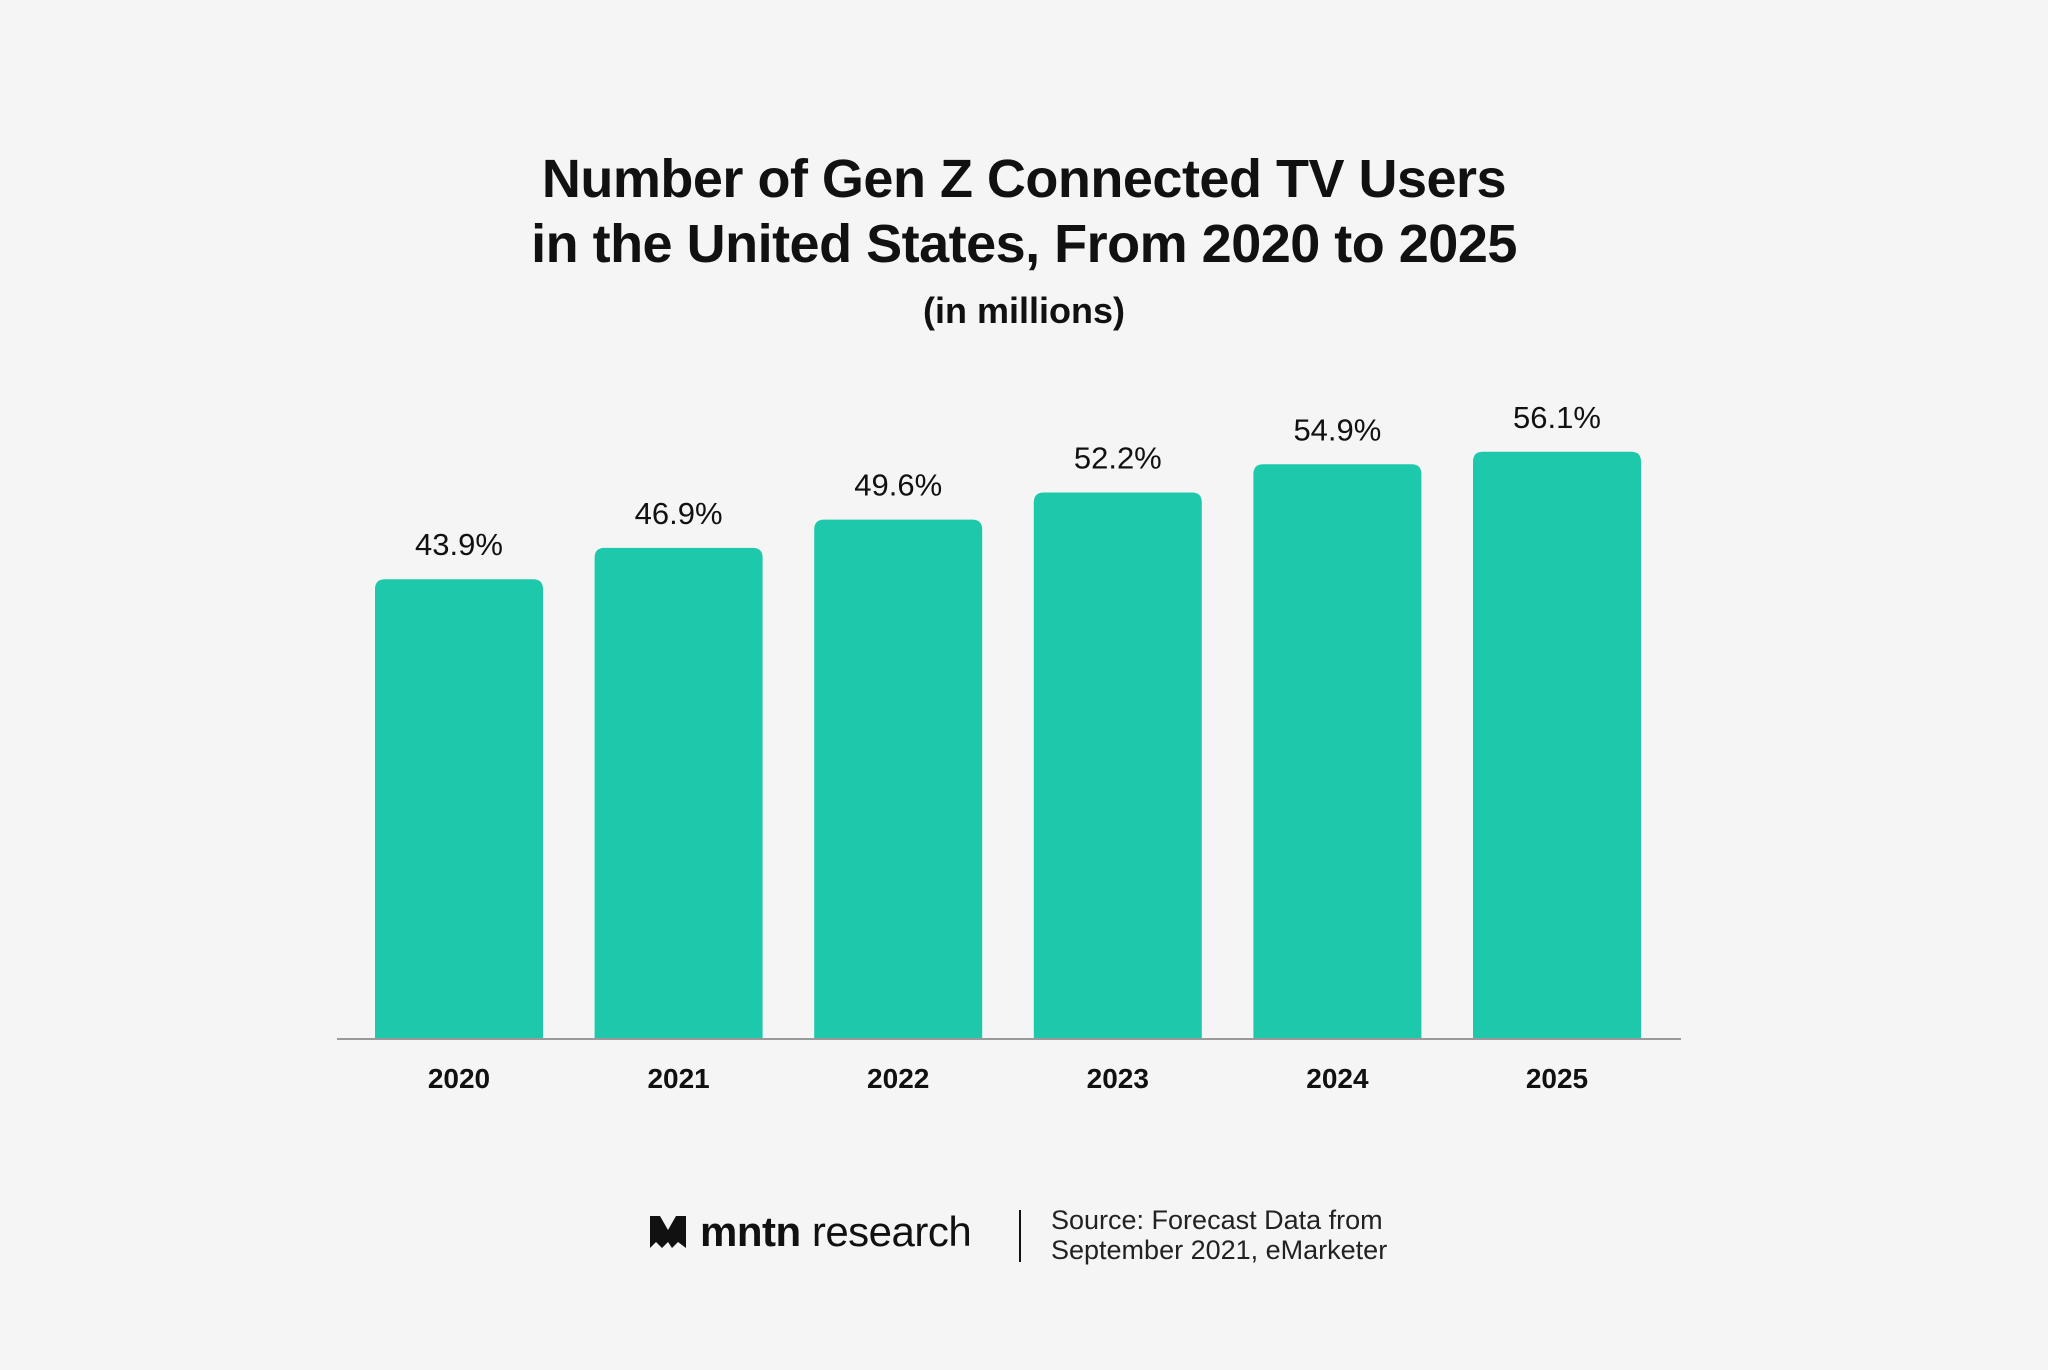 The width and height of the screenshot is (2048, 1370). I want to click on x-tick-label-2020: 2020, so click(459, 1078).